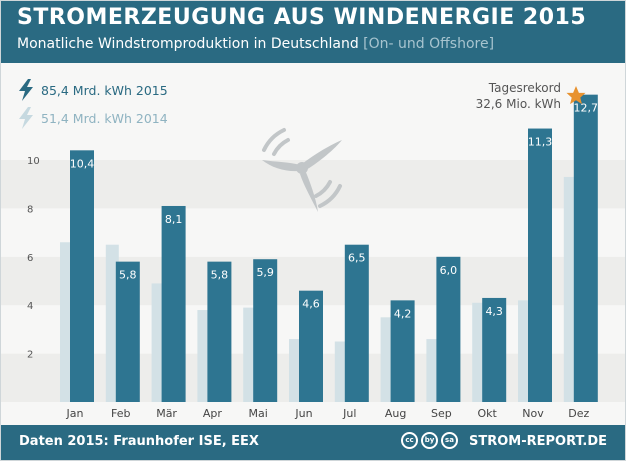 The image size is (626, 461). I want to click on x-tick-label: Aug, so click(395, 413).